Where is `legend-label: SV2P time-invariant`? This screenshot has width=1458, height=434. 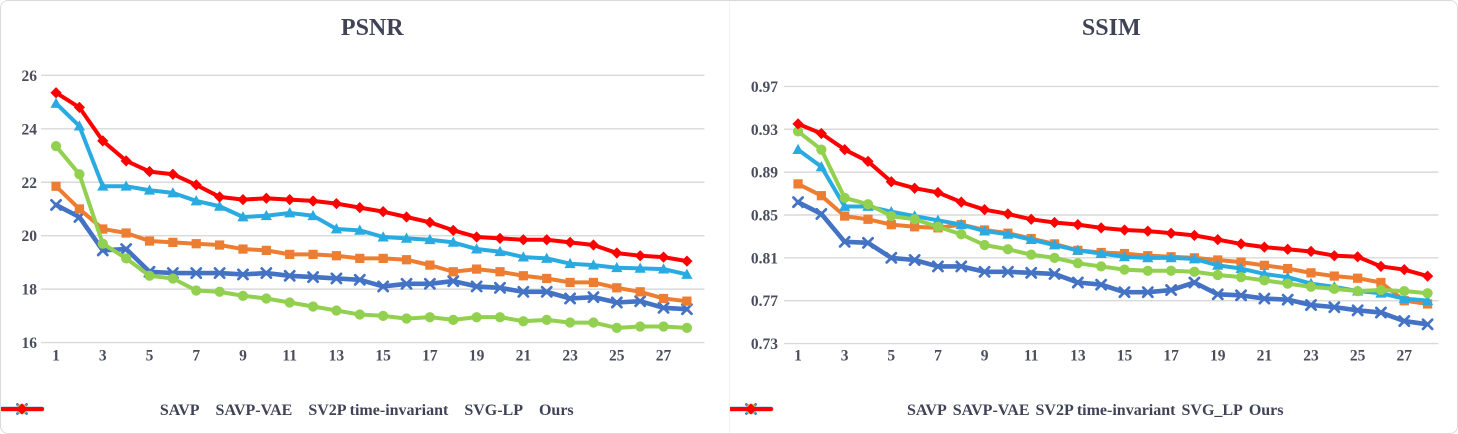 legend-label: SV2P time-invariant is located at coordinates (378, 410).